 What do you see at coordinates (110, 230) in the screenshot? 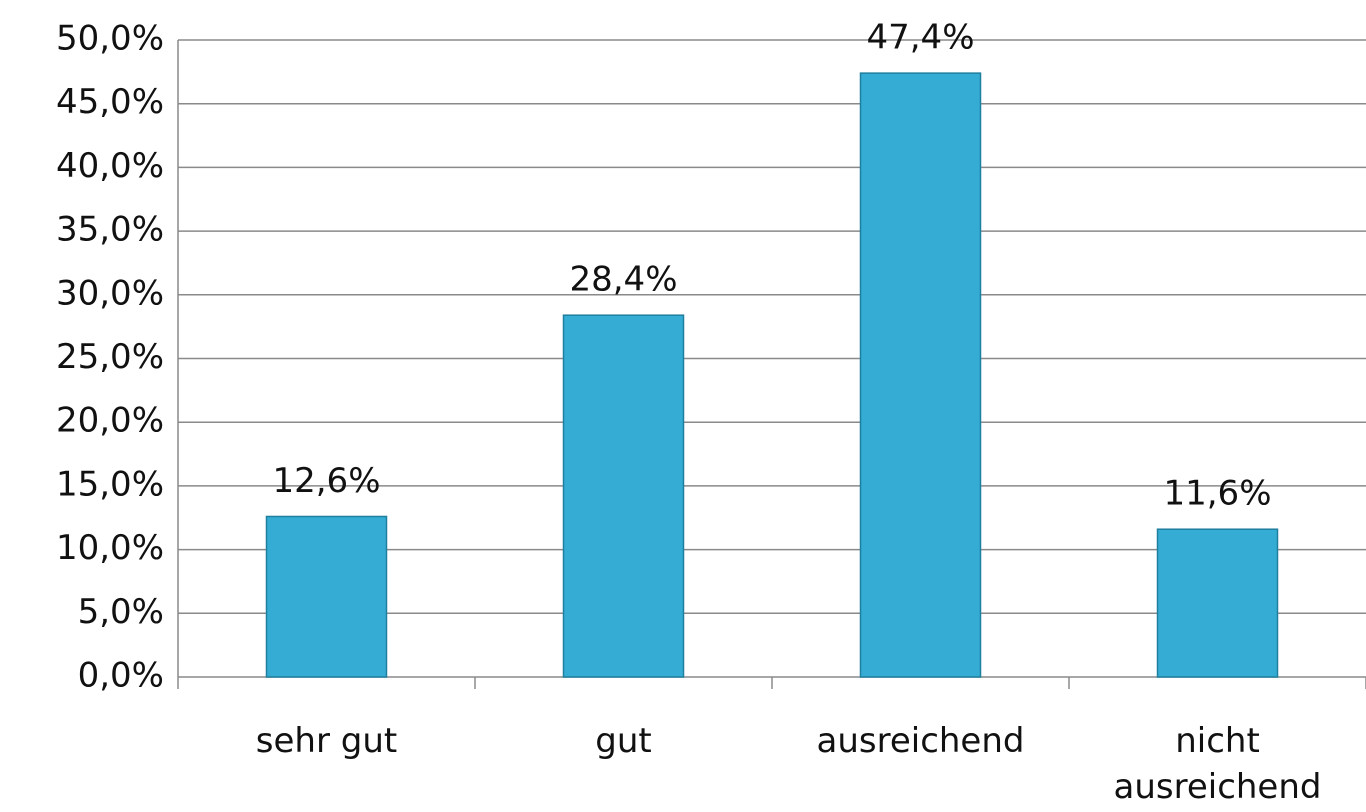
I see `y-tick-label: 35,0%` at bounding box center [110, 230].